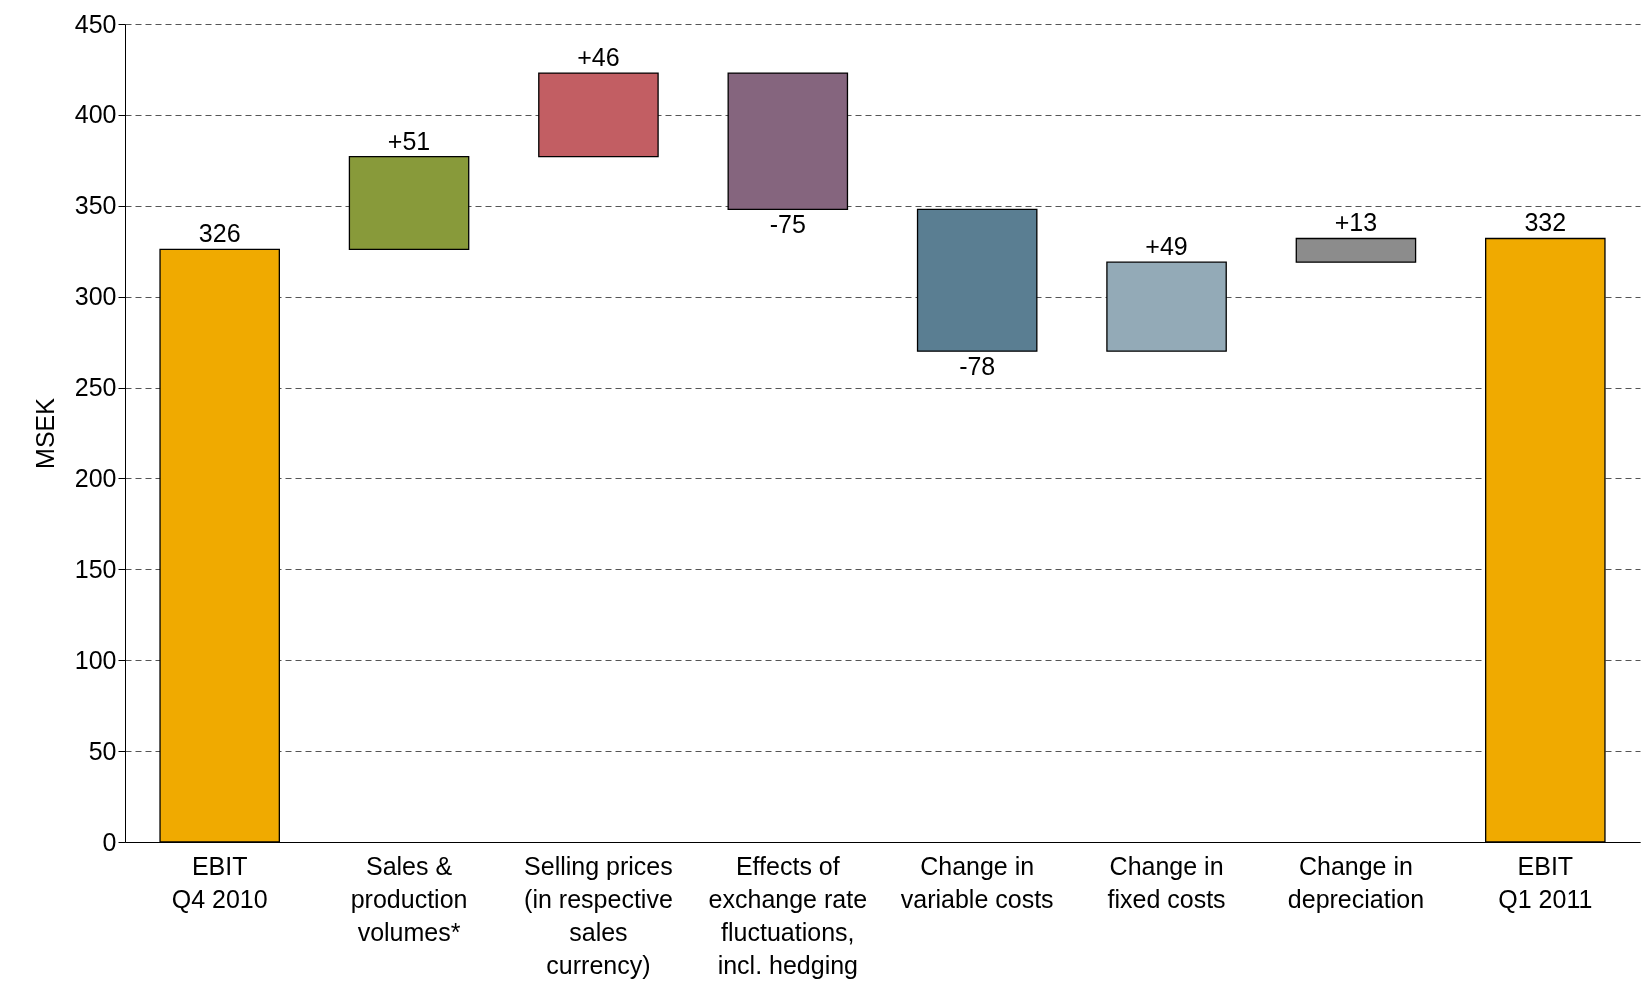 This screenshot has height=1001, width=1644. I want to click on y-tick-label: 350, so click(95, 205).